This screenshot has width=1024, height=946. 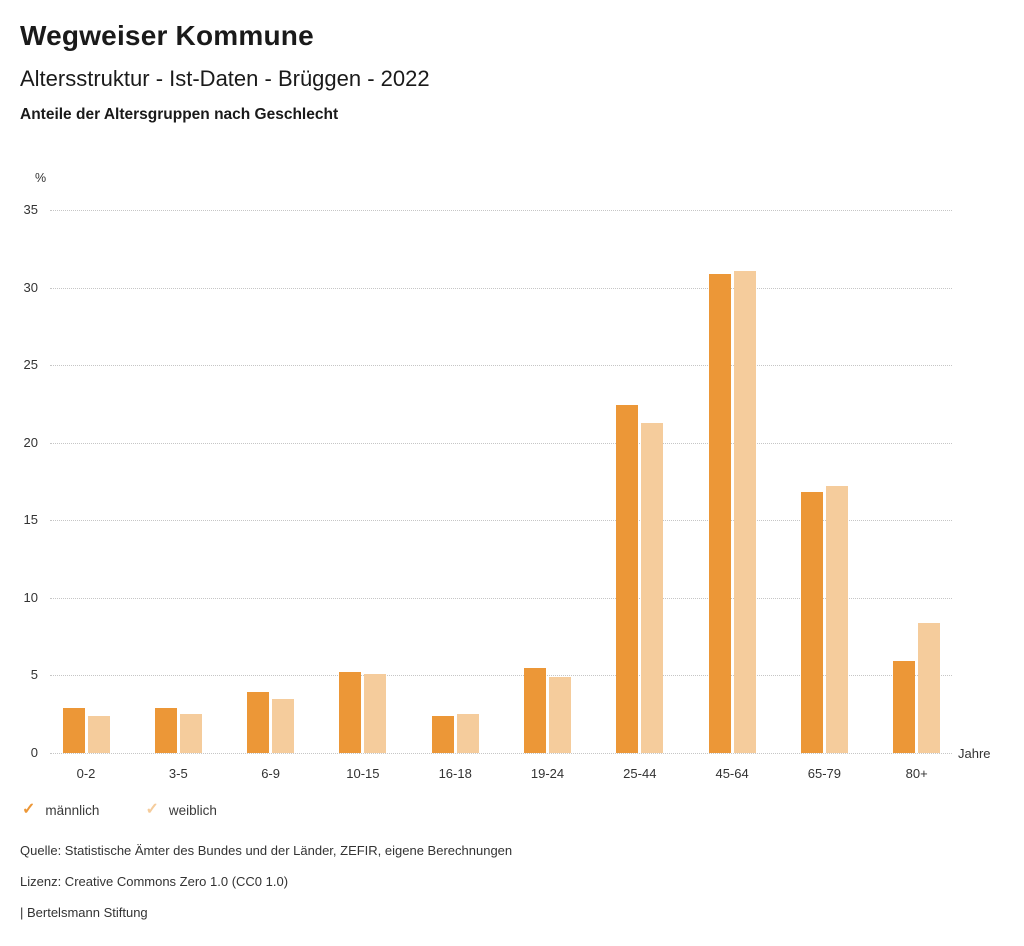 What do you see at coordinates (30, 365) in the screenshot?
I see `y-tick-label-25: 25` at bounding box center [30, 365].